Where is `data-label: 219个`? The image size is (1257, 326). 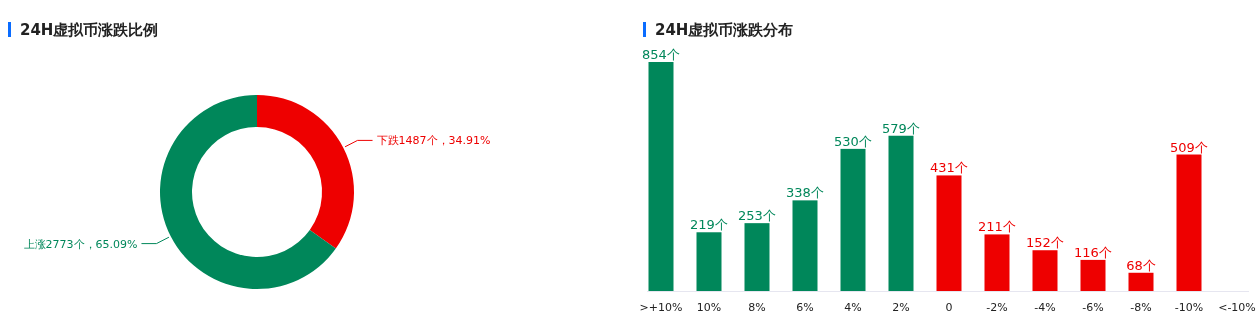 data-label: 219个 is located at coordinates (709, 225).